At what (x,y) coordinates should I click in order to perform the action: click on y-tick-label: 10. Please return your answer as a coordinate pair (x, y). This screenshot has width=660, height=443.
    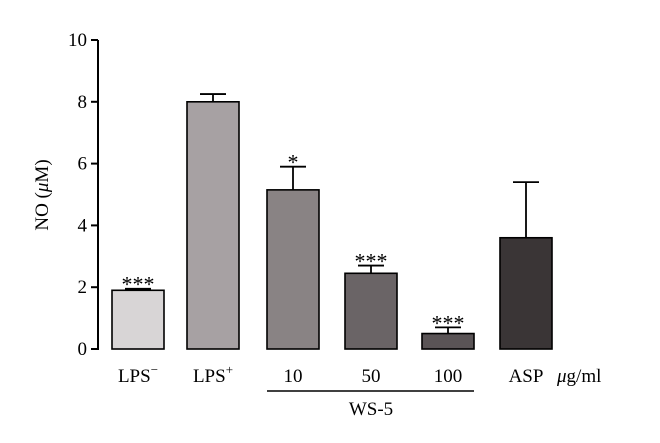
    Looking at the image, I should click on (77, 40).